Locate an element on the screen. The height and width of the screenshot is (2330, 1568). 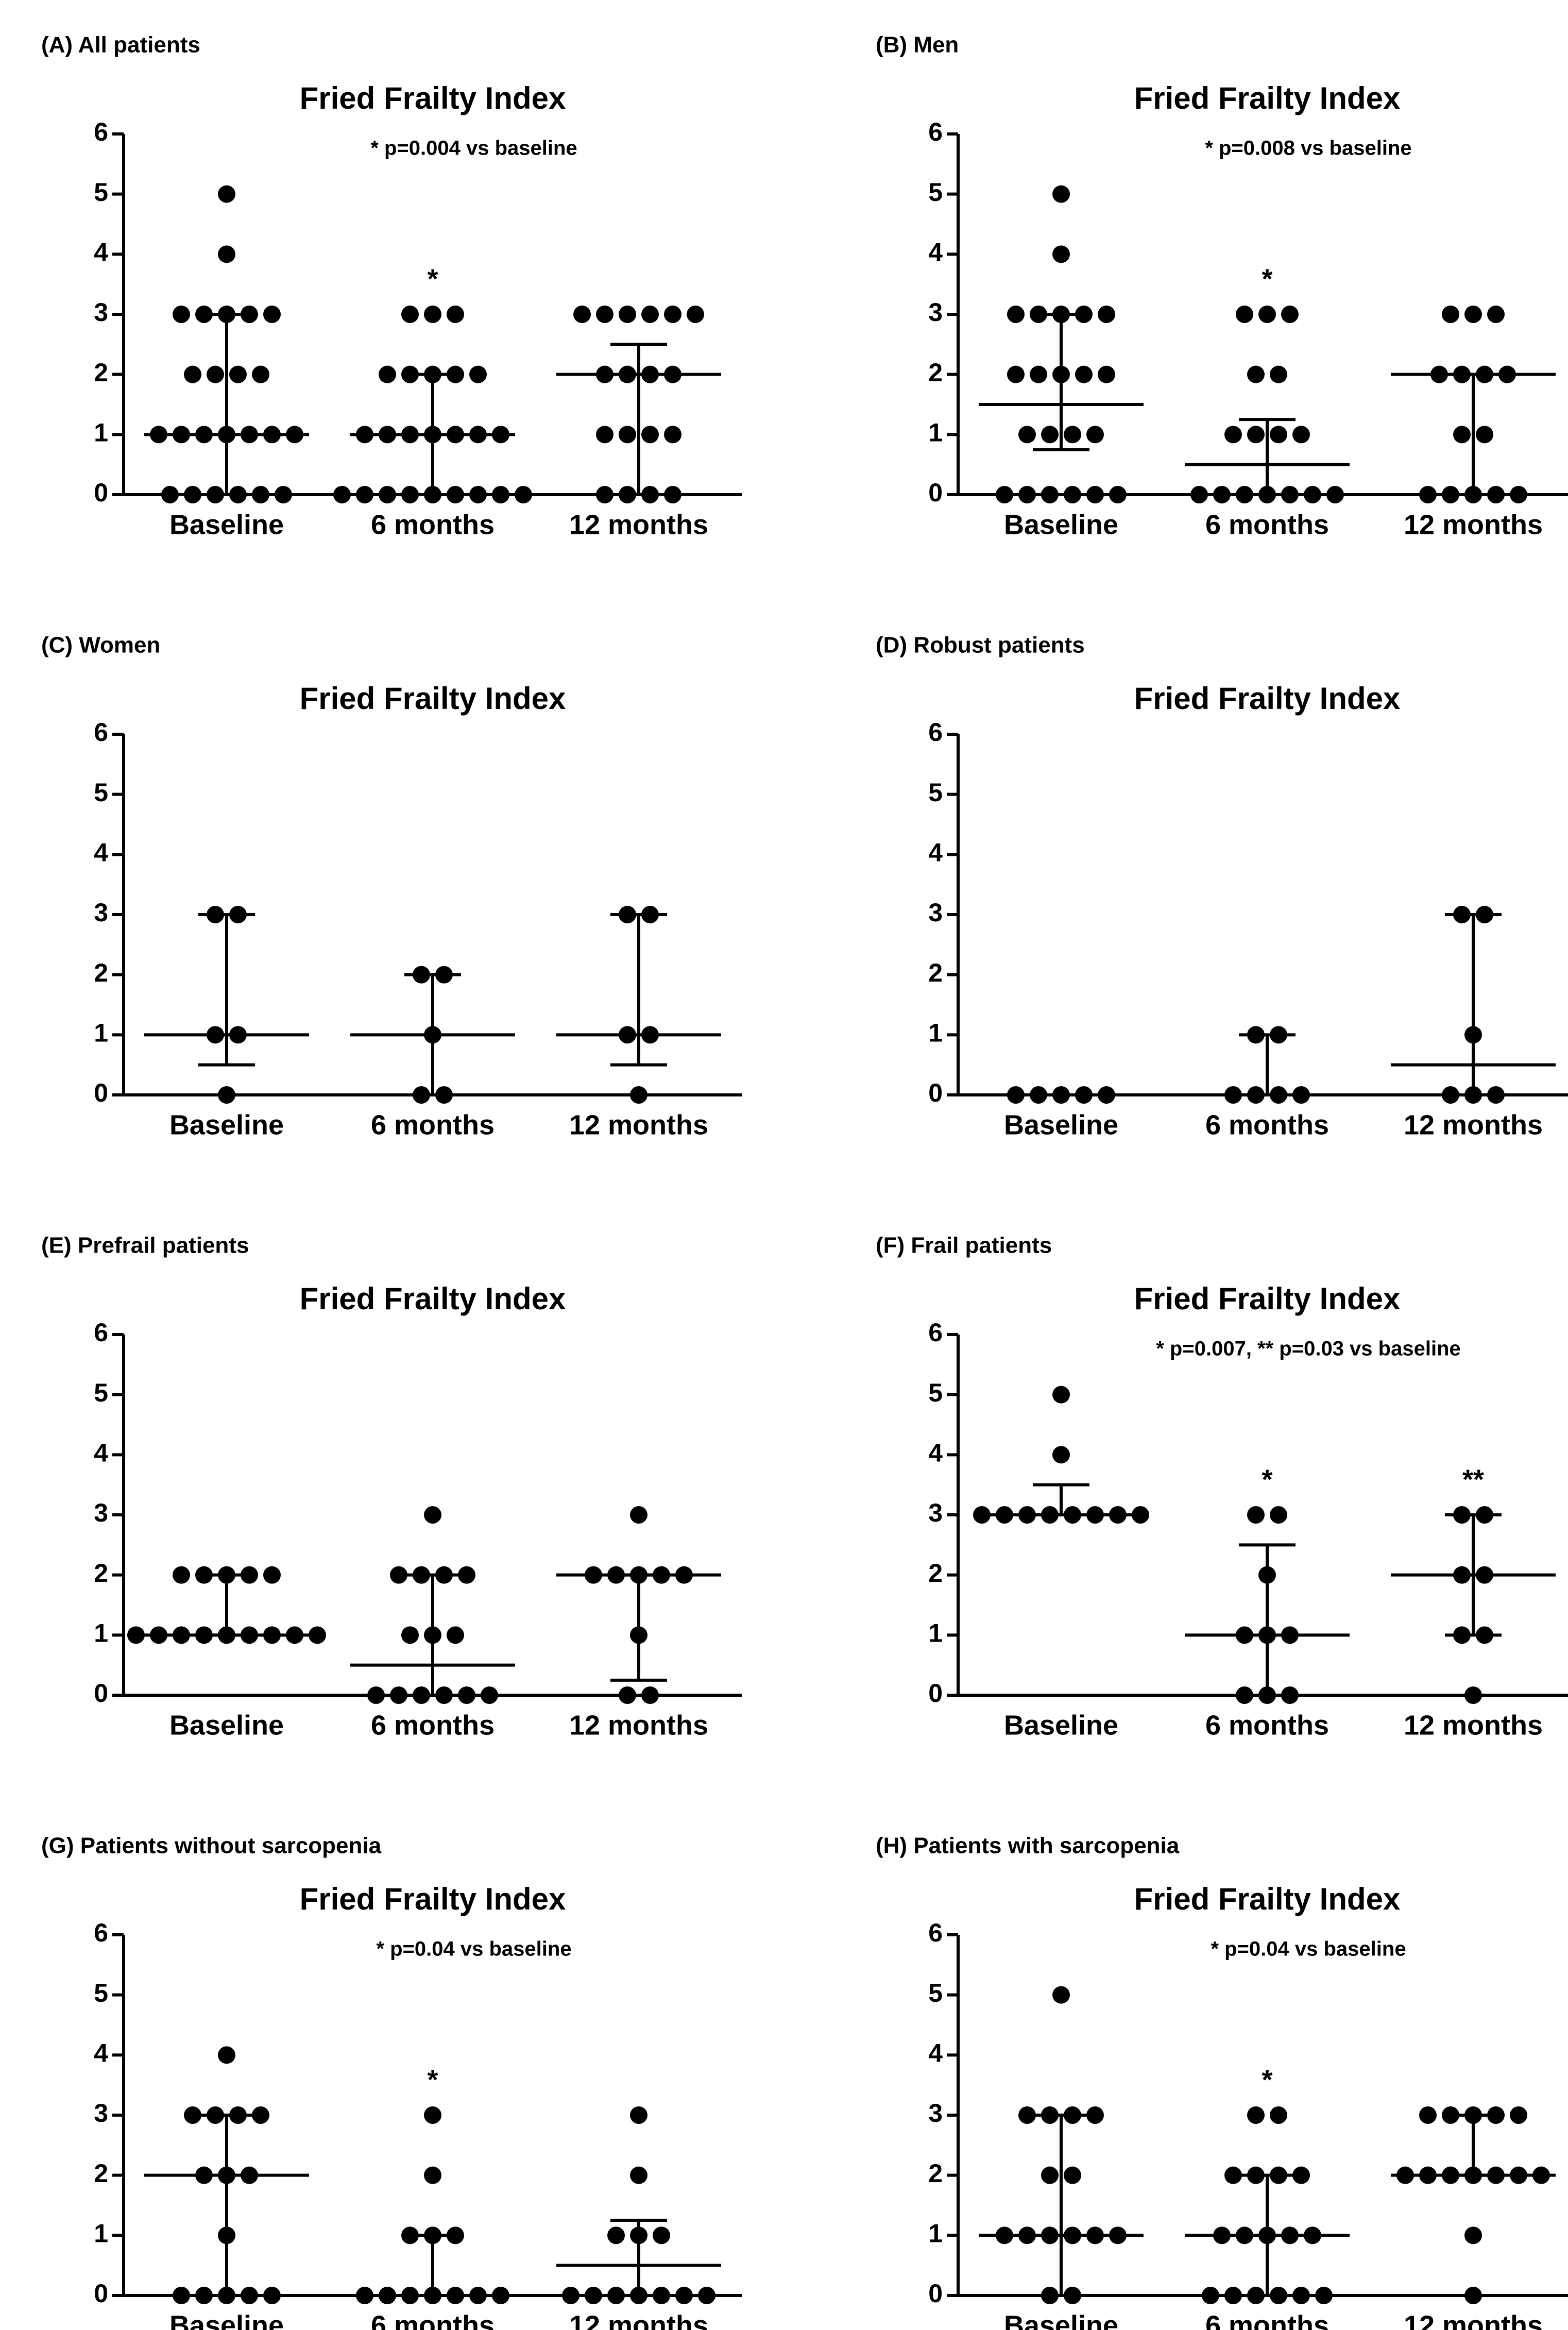
panel-label: (D) Robust patients is located at coordinates (980, 645).